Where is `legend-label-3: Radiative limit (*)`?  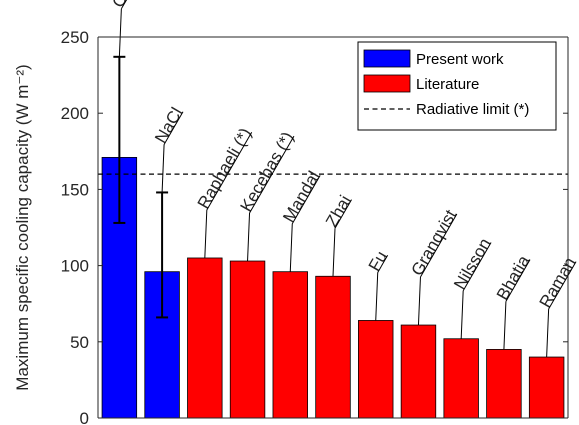
legend-label-3: Radiative limit (*) is located at coordinates (472, 109).